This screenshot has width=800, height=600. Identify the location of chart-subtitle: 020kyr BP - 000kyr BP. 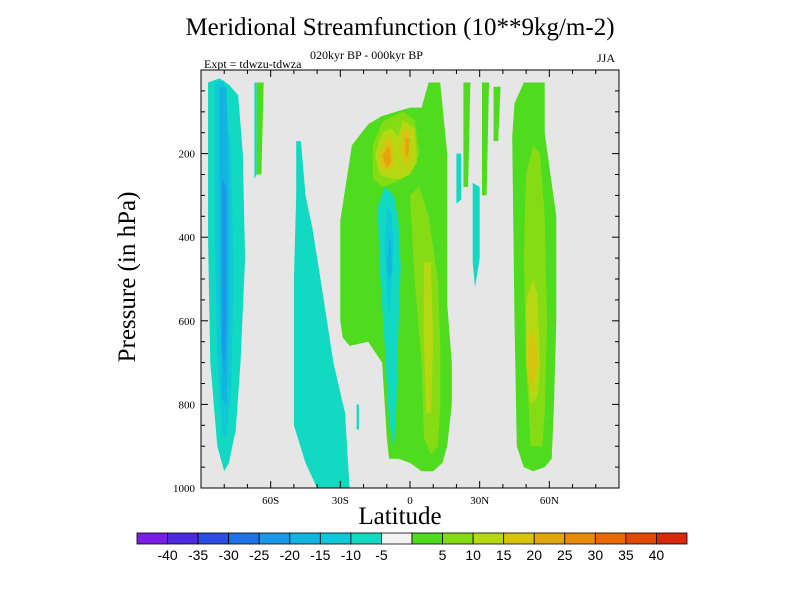
(366, 55).